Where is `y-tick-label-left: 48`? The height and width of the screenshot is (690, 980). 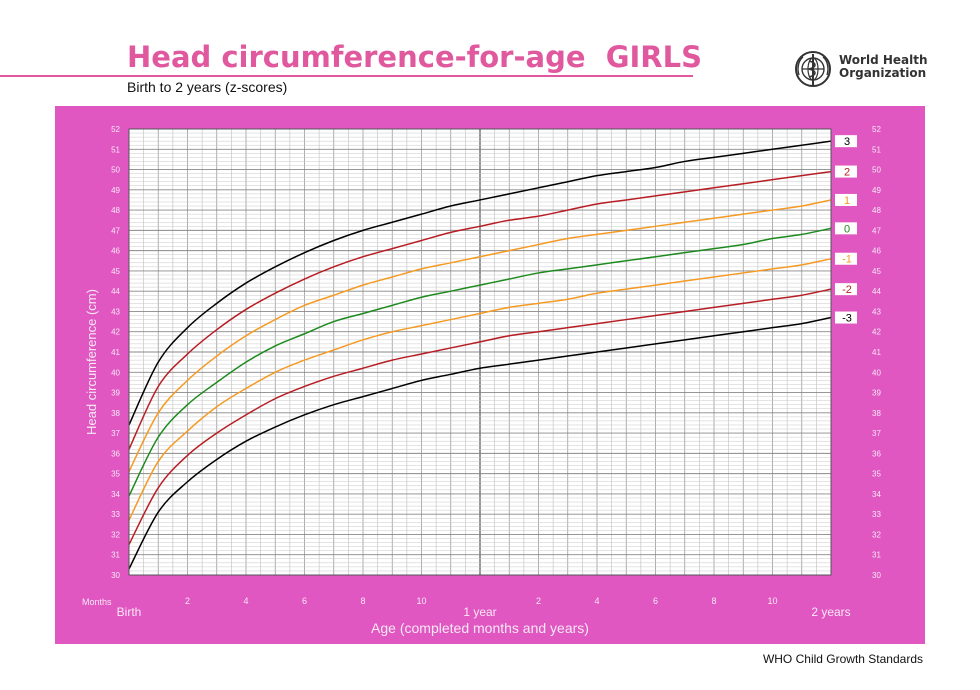 y-tick-label-left: 48 is located at coordinates (115, 210).